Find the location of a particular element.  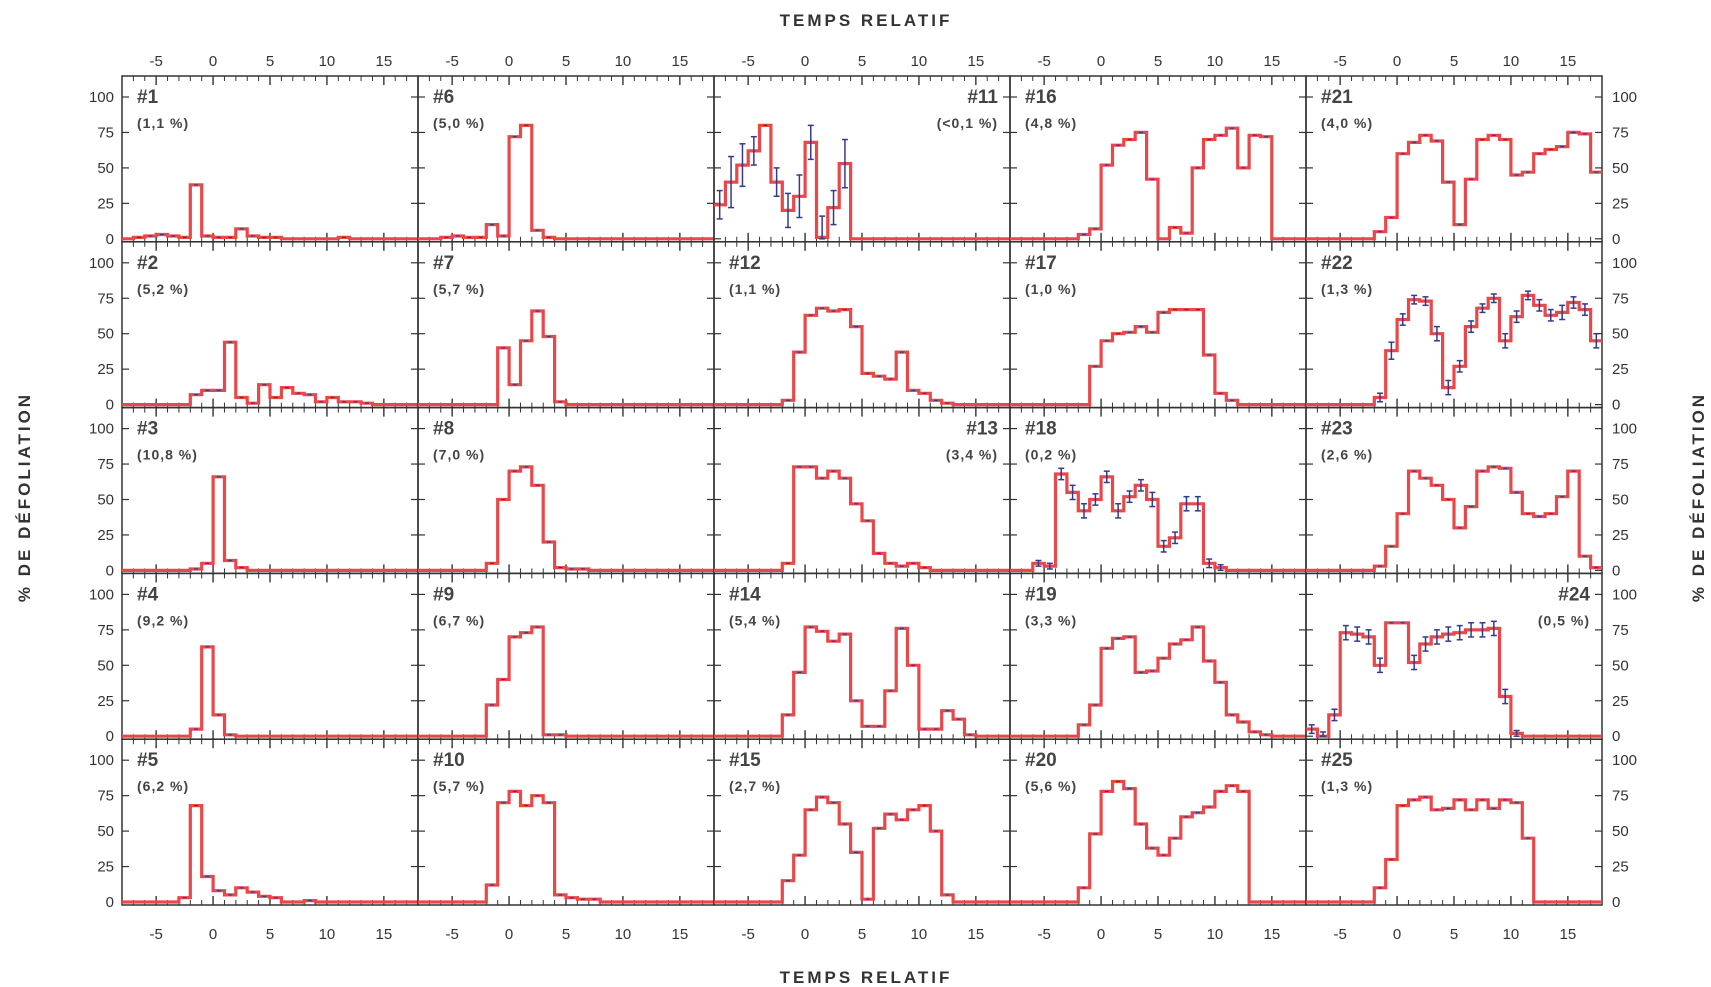

panel-percent-label: (5,4 %) is located at coordinates (755, 620).